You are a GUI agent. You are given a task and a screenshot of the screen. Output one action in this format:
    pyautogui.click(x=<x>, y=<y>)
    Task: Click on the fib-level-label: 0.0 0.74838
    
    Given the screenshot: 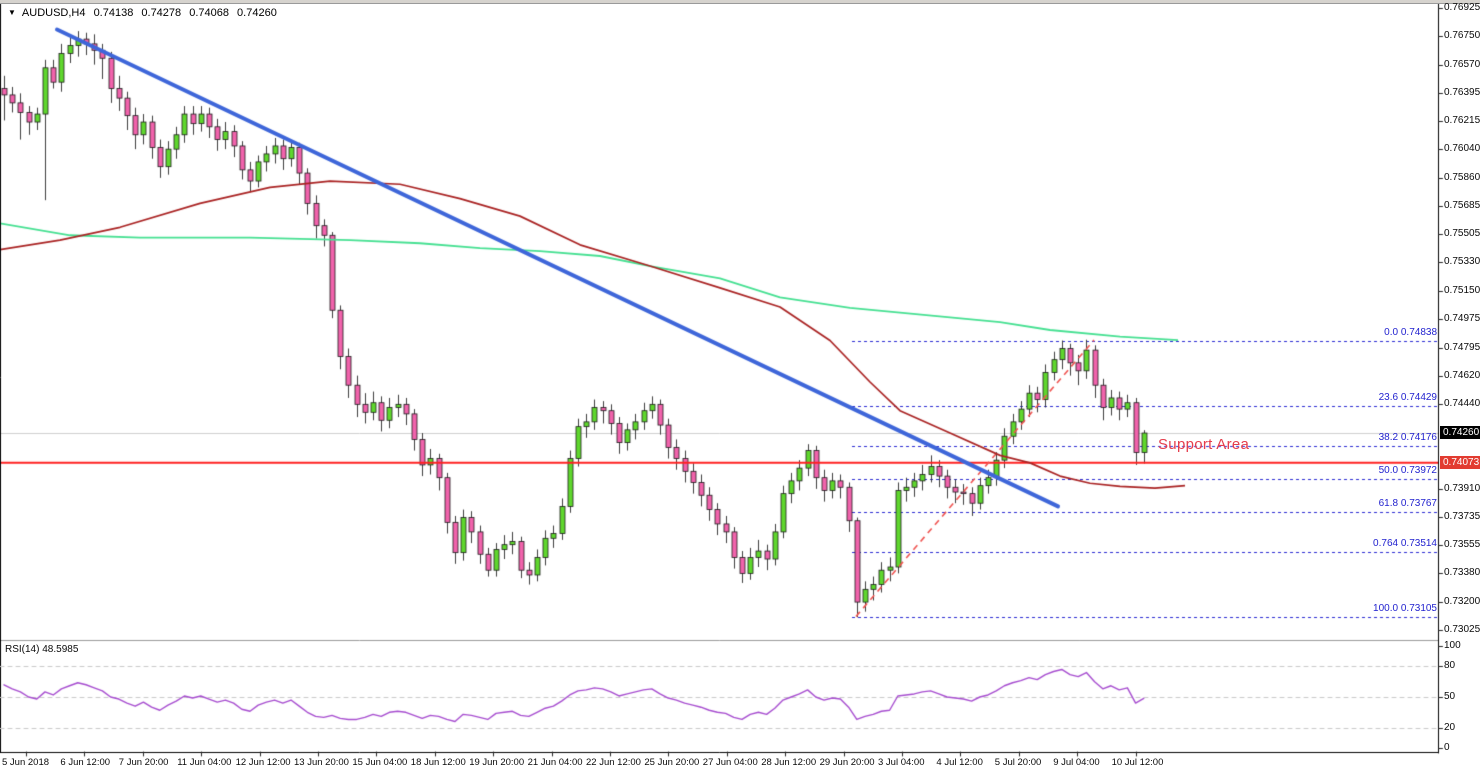 What is the action you would take?
    pyautogui.click(x=1410, y=332)
    